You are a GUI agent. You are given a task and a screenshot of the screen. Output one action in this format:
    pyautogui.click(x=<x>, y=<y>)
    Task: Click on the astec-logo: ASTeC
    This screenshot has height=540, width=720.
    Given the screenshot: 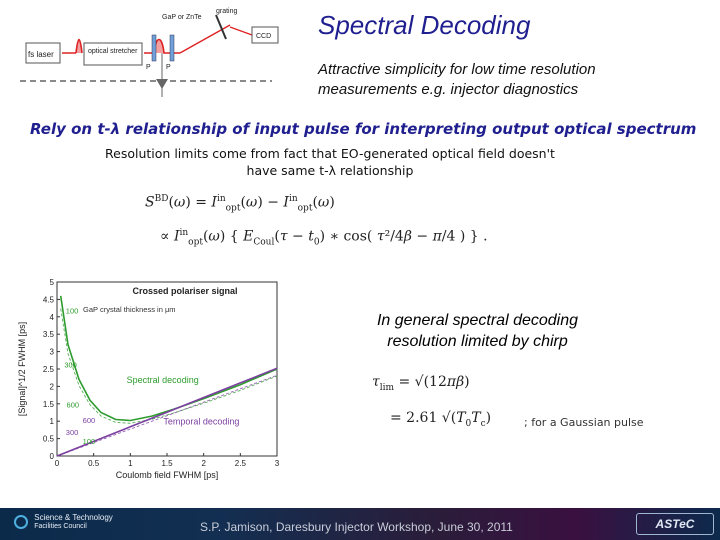 What is the action you would take?
    pyautogui.click(x=675, y=524)
    